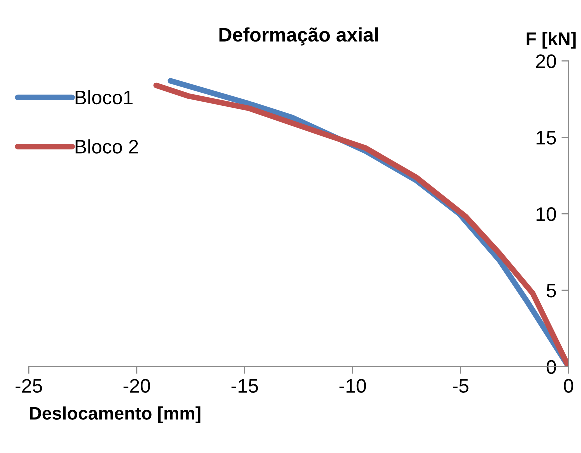  What do you see at coordinates (299, 37) in the screenshot?
I see `chart-title: Deformação axial` at bounding box center [299, 37].